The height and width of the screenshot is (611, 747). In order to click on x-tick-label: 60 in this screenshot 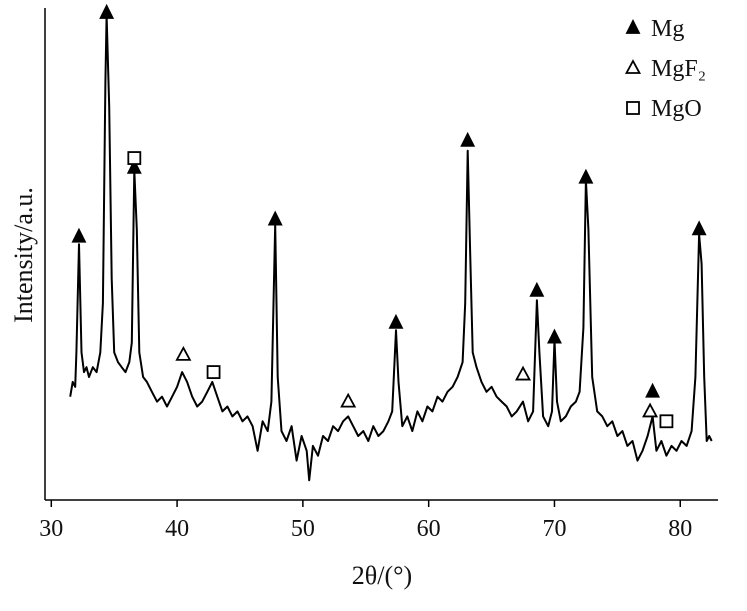, I will do `click(429, 529)`.